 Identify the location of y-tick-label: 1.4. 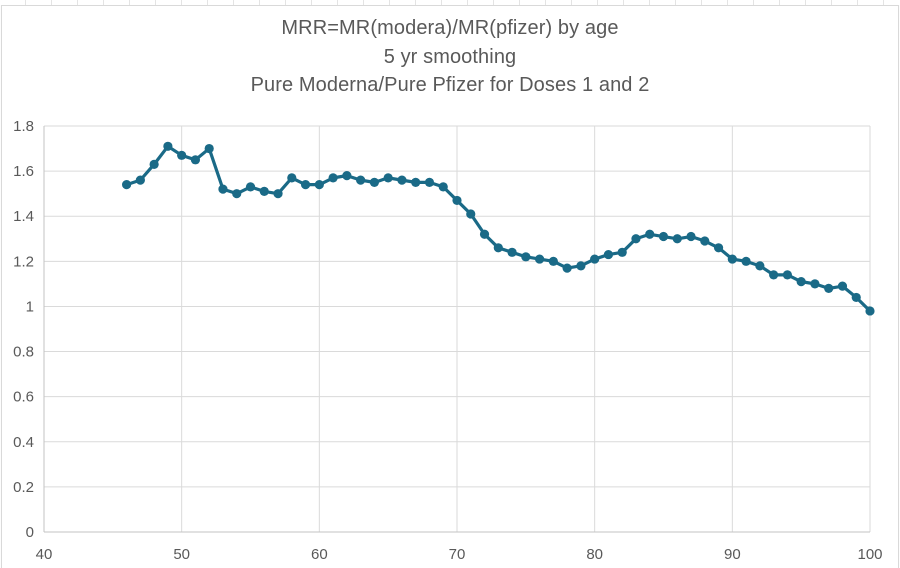
(23, 216).